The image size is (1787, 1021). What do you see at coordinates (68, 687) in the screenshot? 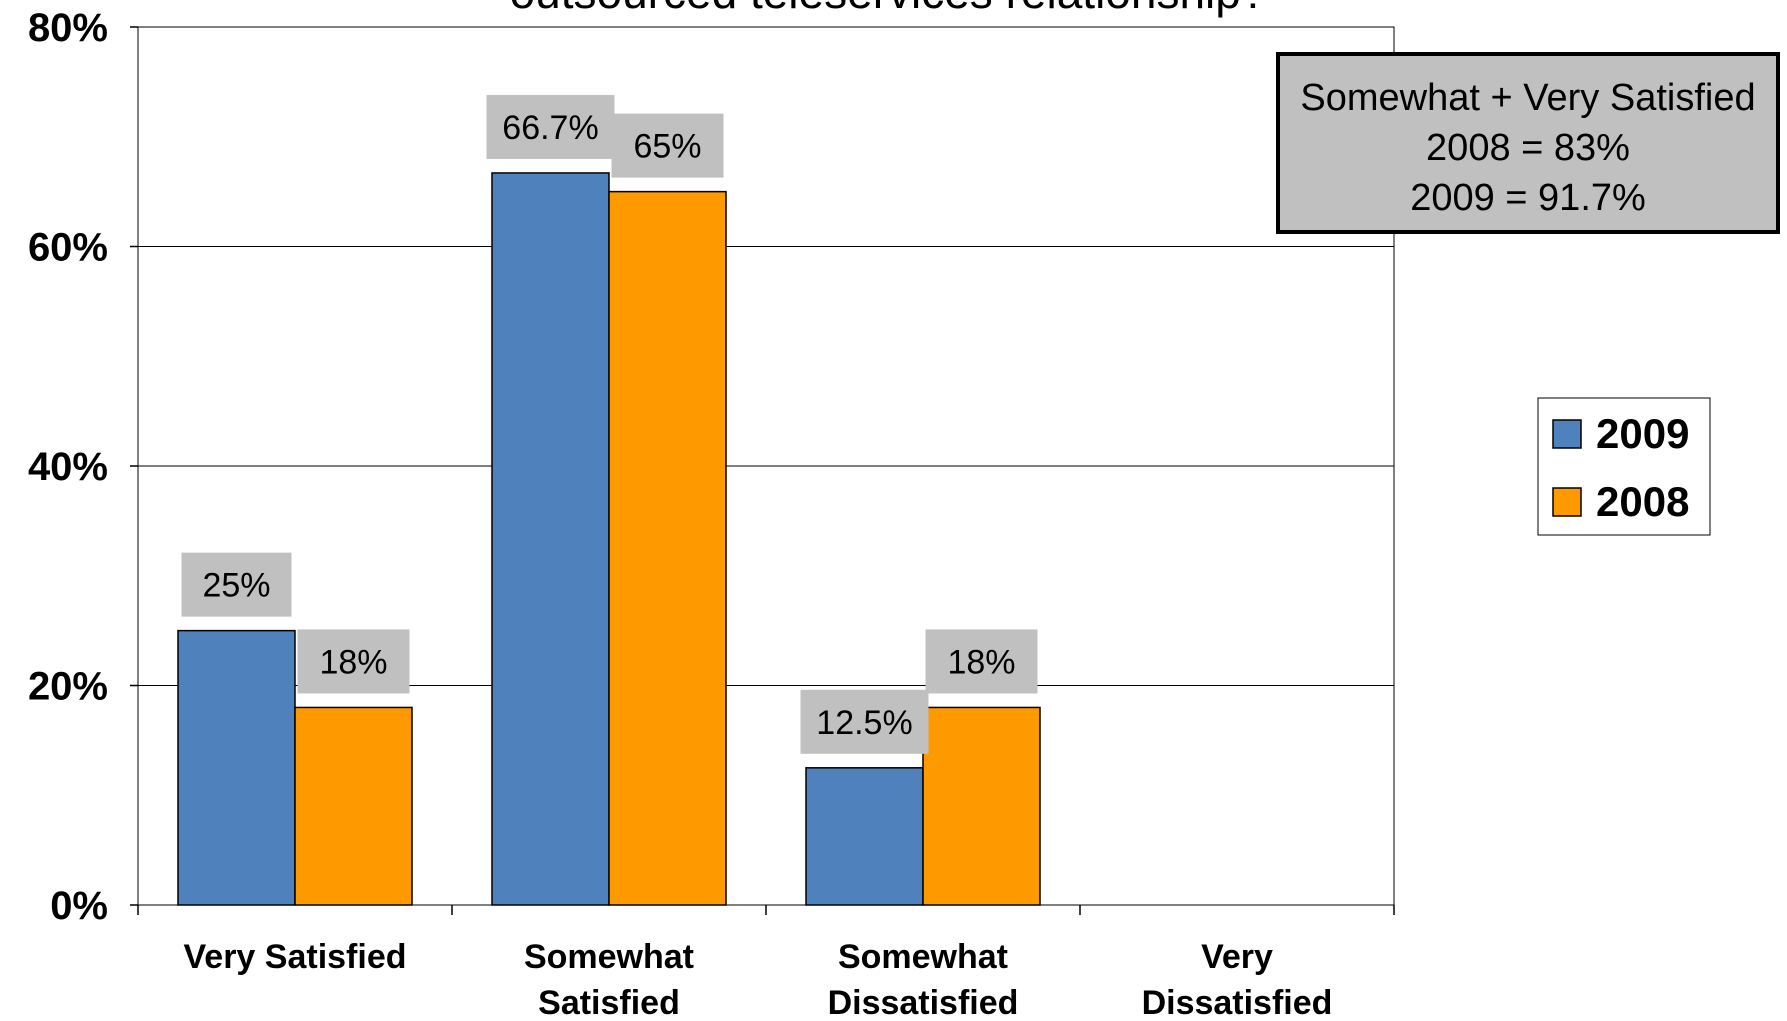
I see `y-tick-label: 20%` at bounding box center [68, 687].